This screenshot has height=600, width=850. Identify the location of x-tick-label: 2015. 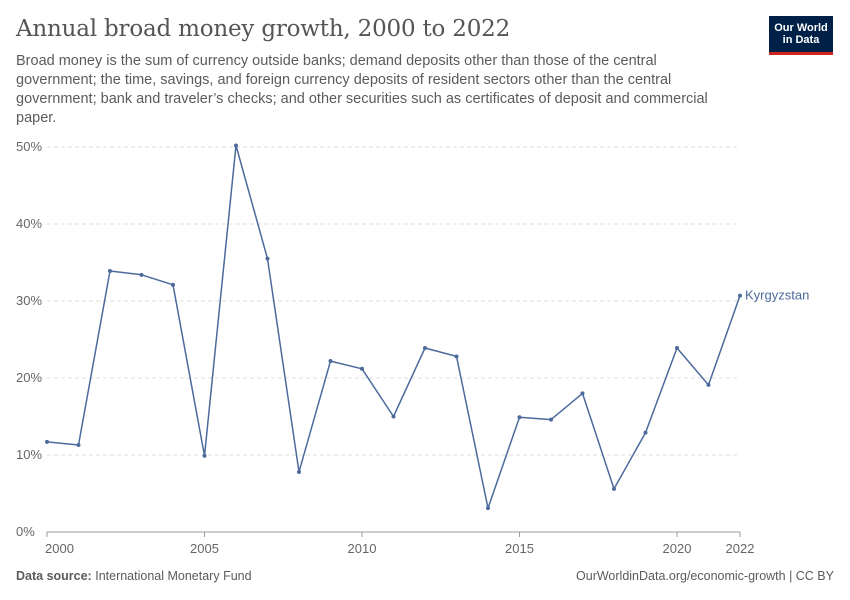
(519, 548).